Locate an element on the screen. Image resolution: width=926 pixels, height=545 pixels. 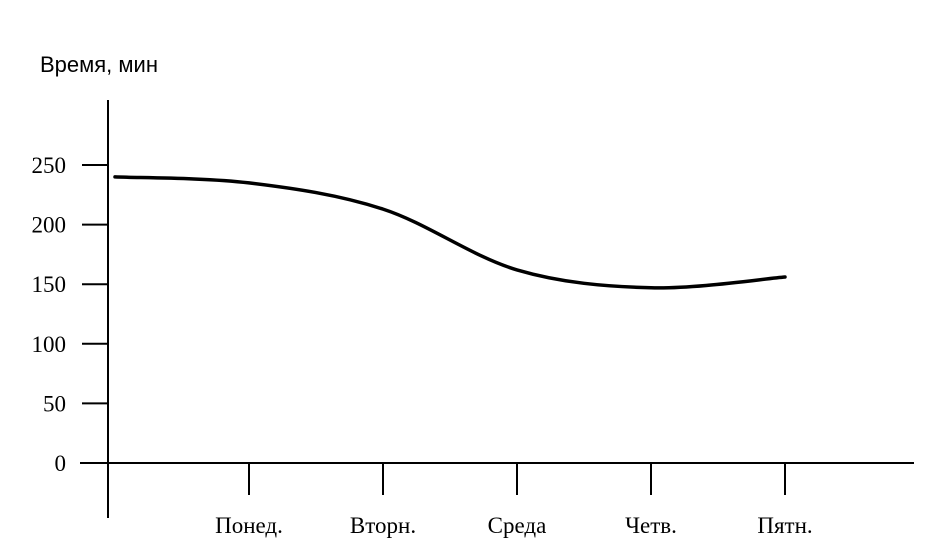
x-tick-label: Четв. is located at coordinates (651, 525).